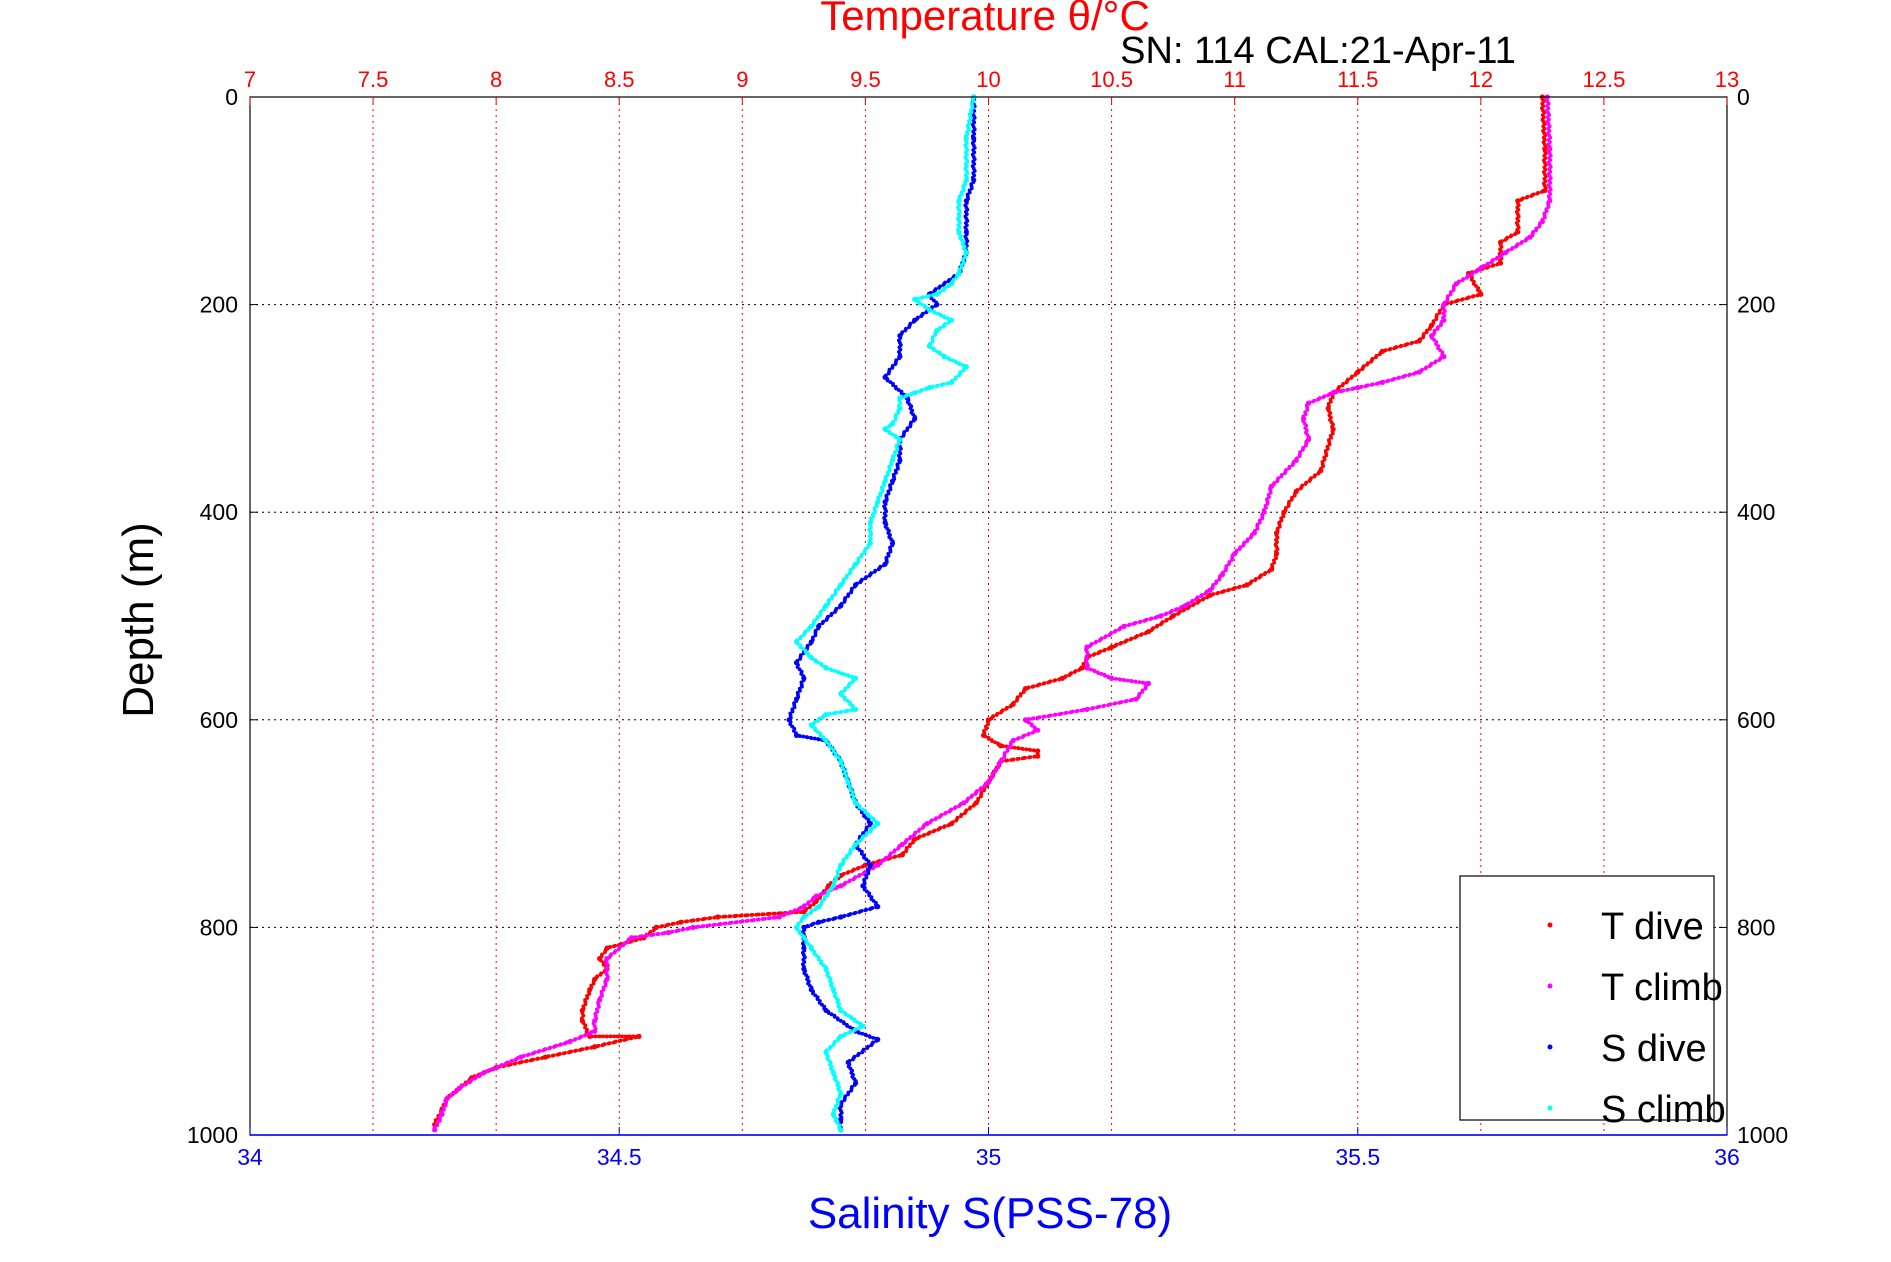  What do you see at coordinates (1756, 305) in the screenshot?
I see `right-tick-label: 200` at bounding box center [1756, 305].